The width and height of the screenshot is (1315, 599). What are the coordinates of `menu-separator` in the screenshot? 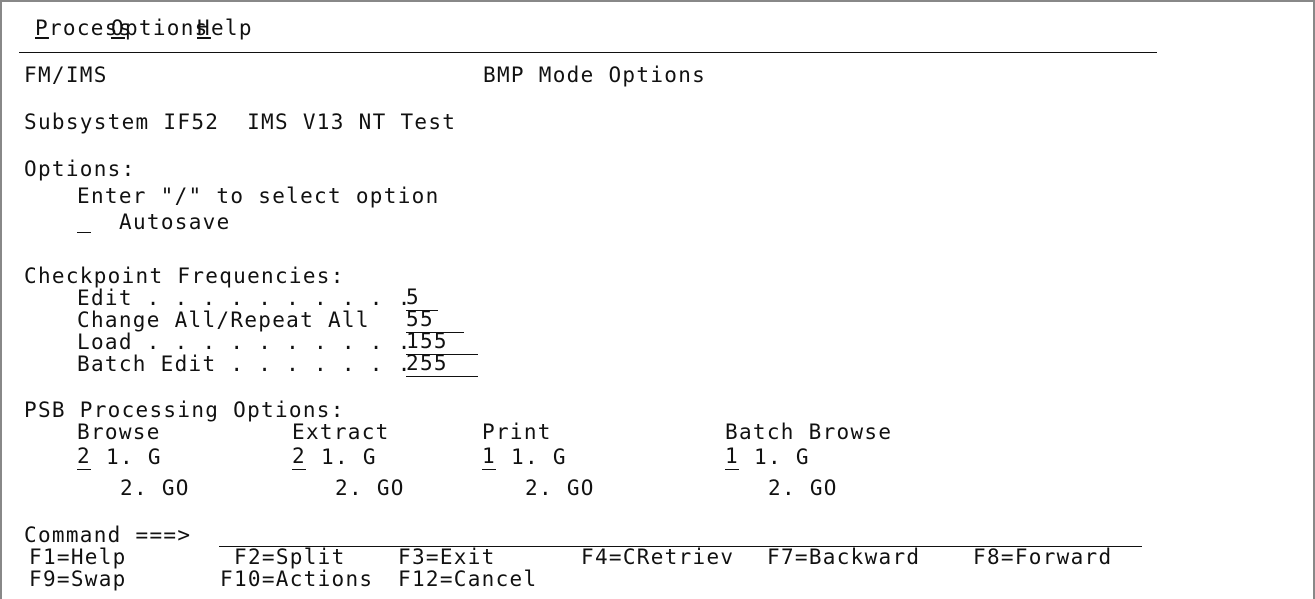 It's located at (588, 52).